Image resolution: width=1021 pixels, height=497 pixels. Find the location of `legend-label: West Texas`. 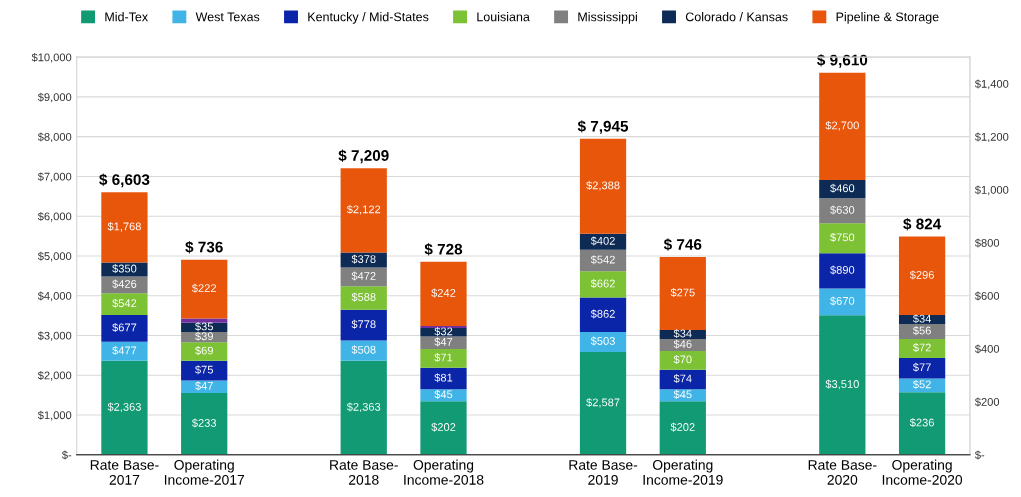

legend-label: West Texas is located at coordinates (227, 17).